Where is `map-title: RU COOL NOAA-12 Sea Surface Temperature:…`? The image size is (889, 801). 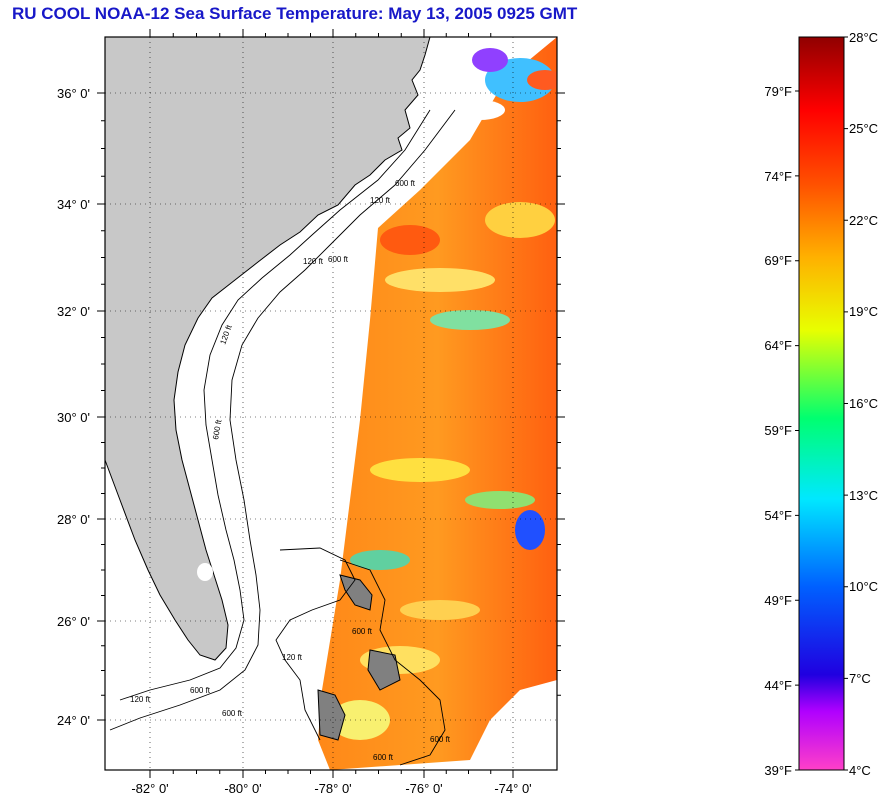 map-title: RU COOL NOAA-12 Sea Surface Temperature:… is located at coordinates (295, 13).